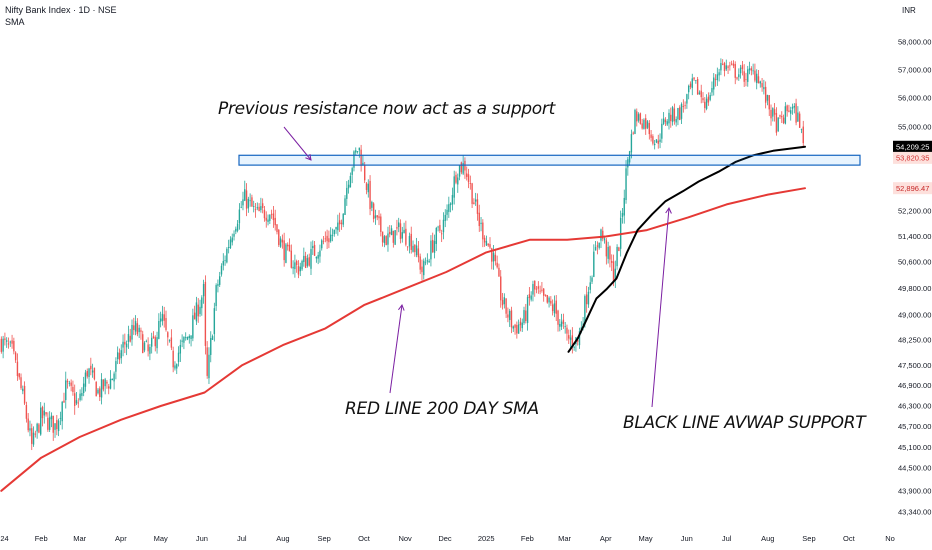 The width and height of the screenshot is (932, 550). Describe the element at coordinates (914, 211) in the screenshot. I see `y-tick-label: 52,200.00` at that location.